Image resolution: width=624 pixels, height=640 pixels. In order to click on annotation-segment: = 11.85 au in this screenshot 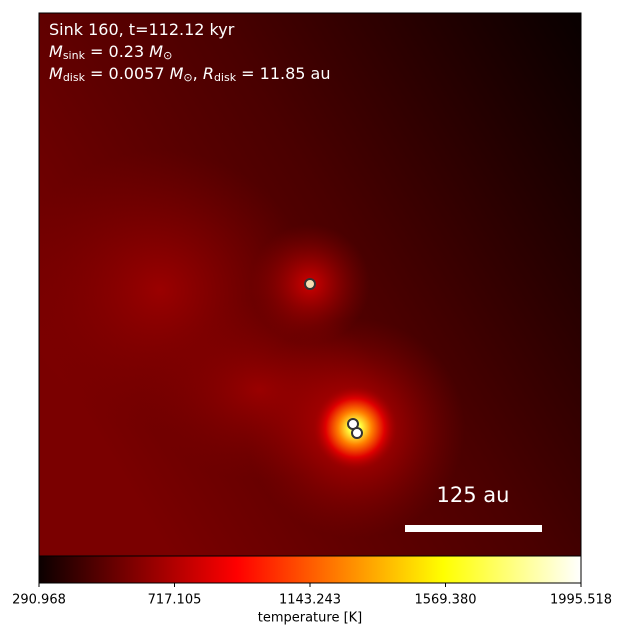, I will do `click(283, 73)`.